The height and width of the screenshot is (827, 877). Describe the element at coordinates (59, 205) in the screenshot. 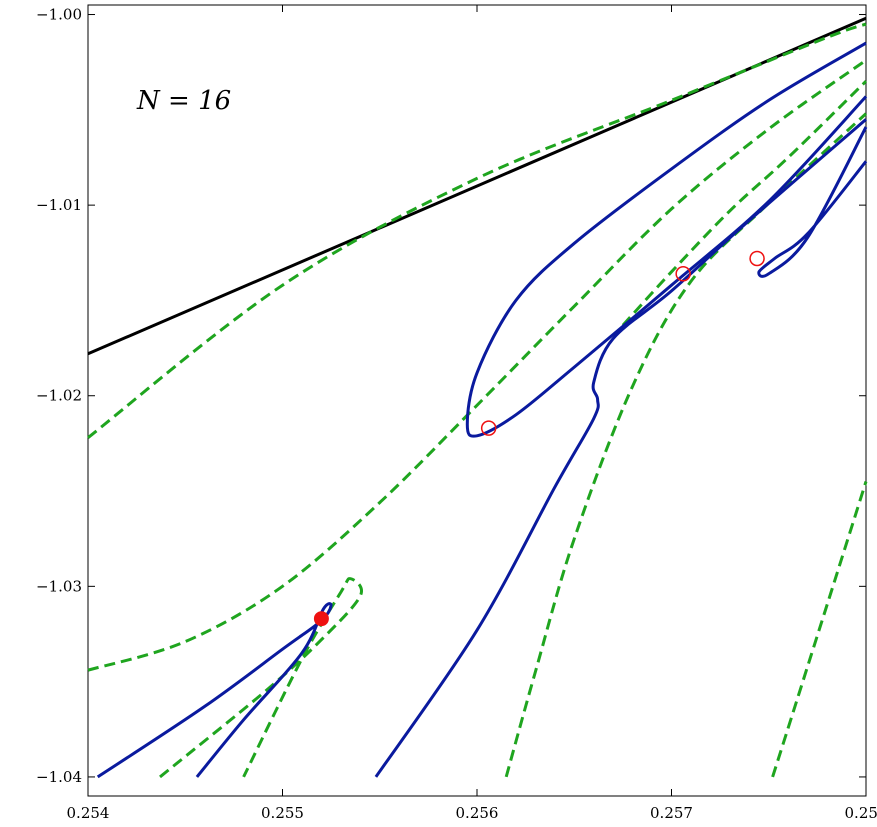

I see `y-tick-label: −1.01` at that location.